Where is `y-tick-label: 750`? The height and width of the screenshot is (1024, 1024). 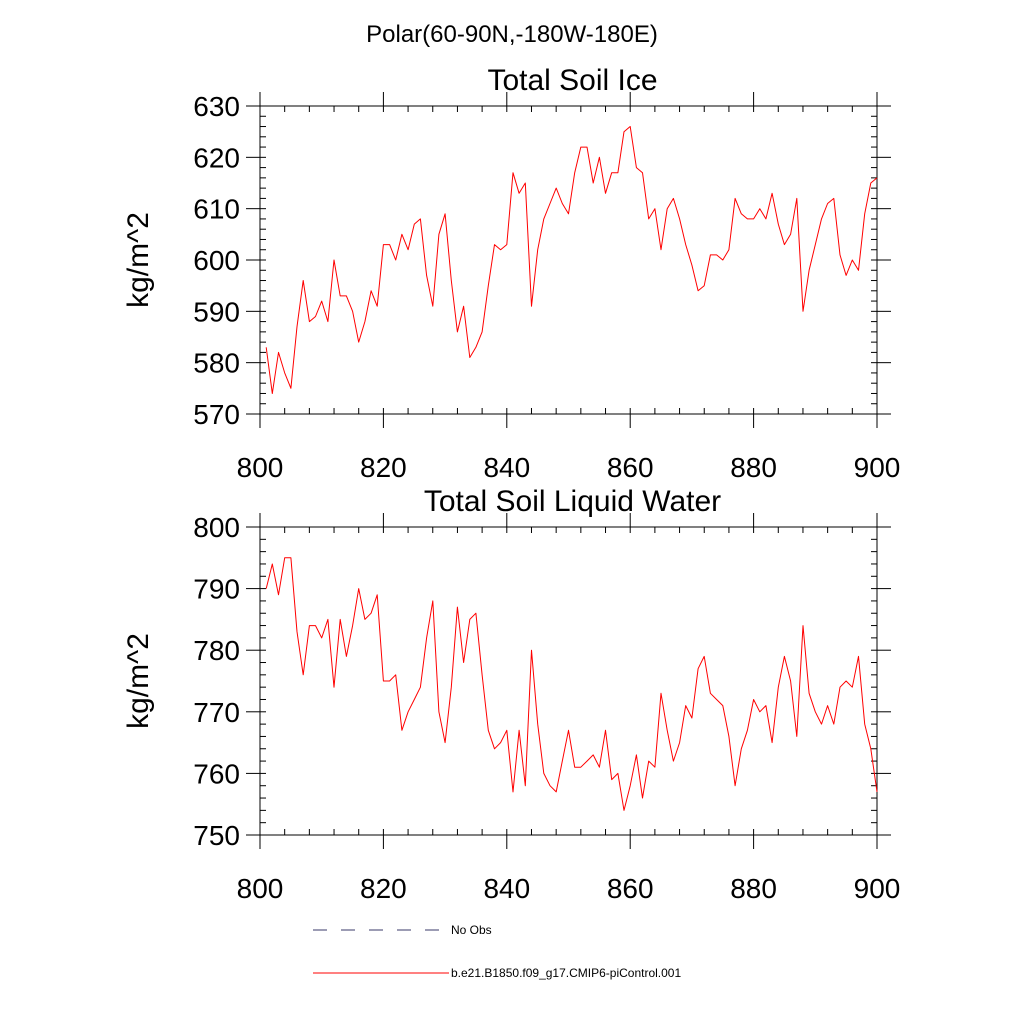 y-tick-label: 750 is located at coordinates (216, 835).